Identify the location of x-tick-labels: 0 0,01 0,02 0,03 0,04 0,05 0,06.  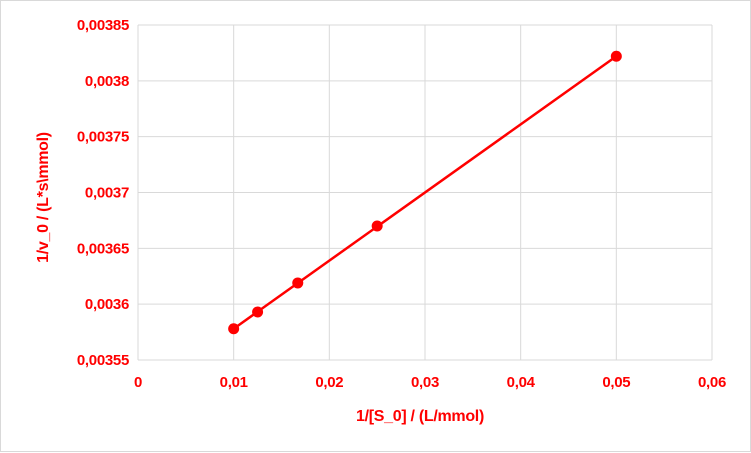
(430, 382).